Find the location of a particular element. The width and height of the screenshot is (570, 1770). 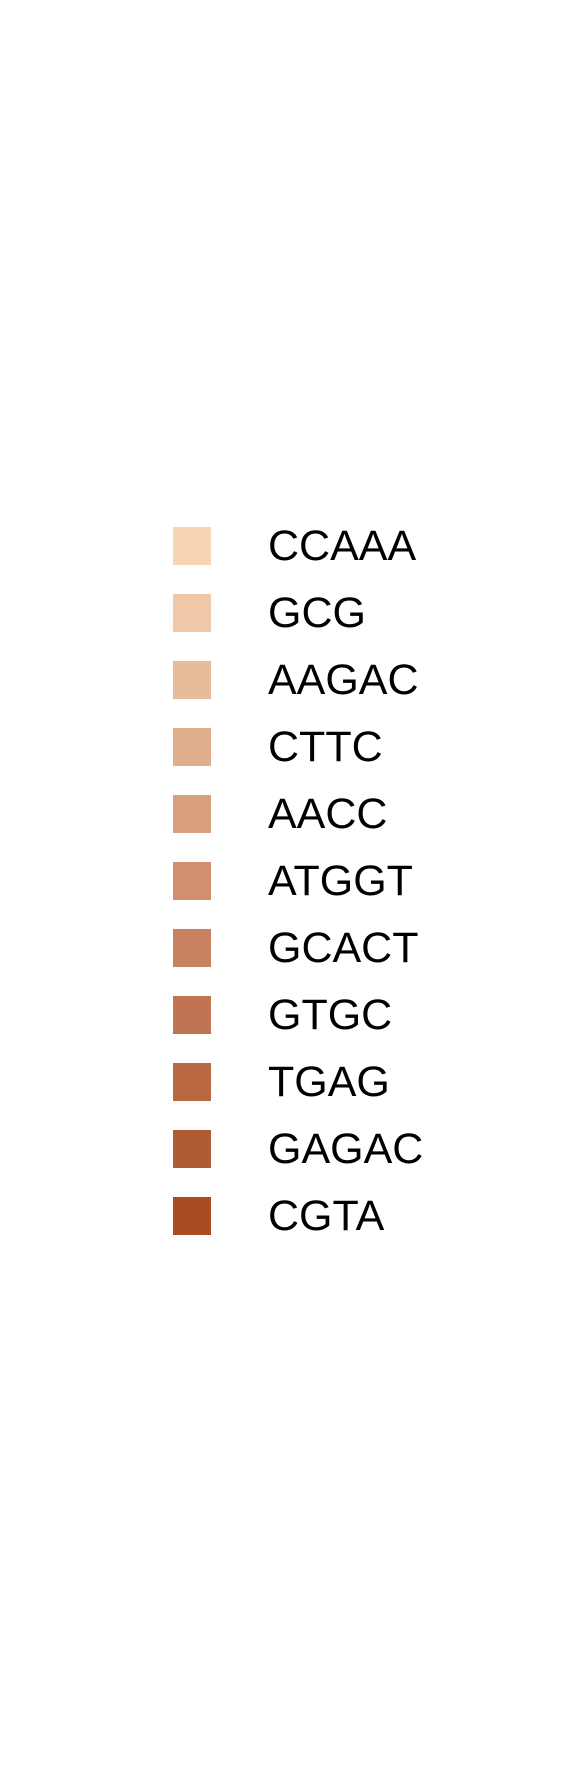

legend-label: TGAG is located at coordinates (329, 1082).